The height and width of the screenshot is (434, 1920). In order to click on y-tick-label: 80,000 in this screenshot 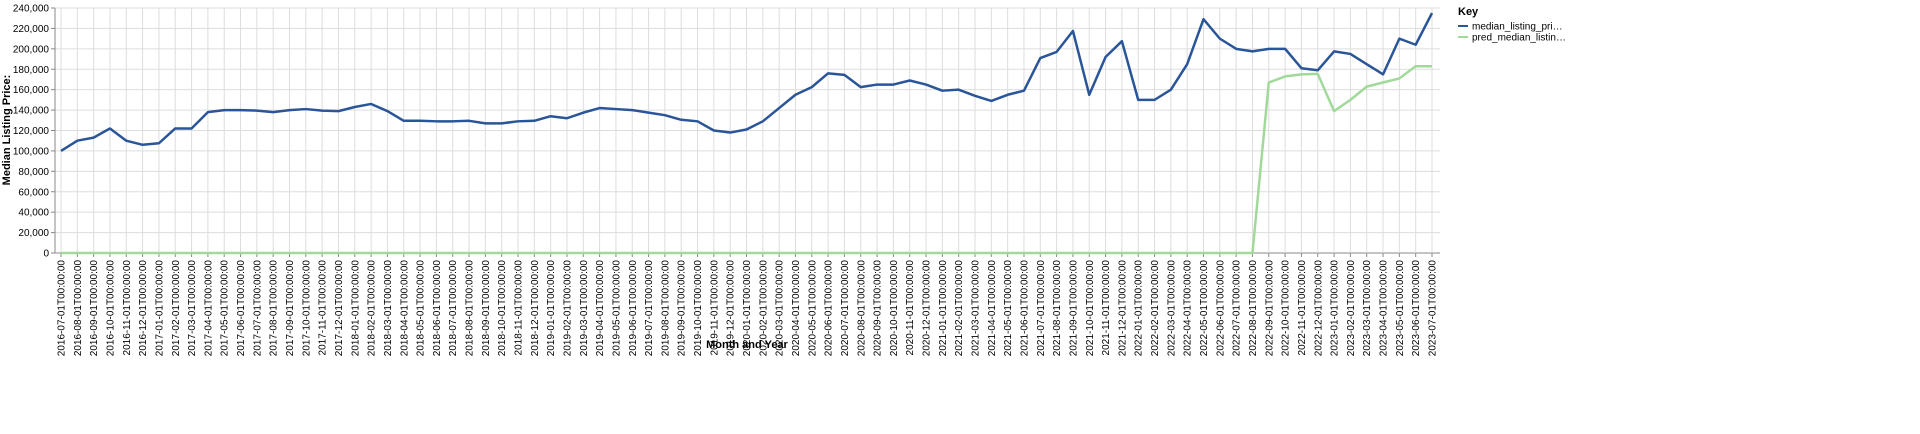, I will do `click(33, 172)`.